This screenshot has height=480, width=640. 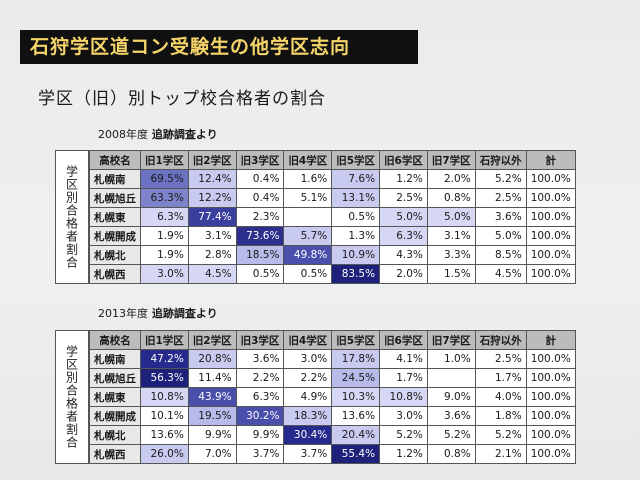 I want to click on percent-cell: 49.8%, so click(x=308, y=255).